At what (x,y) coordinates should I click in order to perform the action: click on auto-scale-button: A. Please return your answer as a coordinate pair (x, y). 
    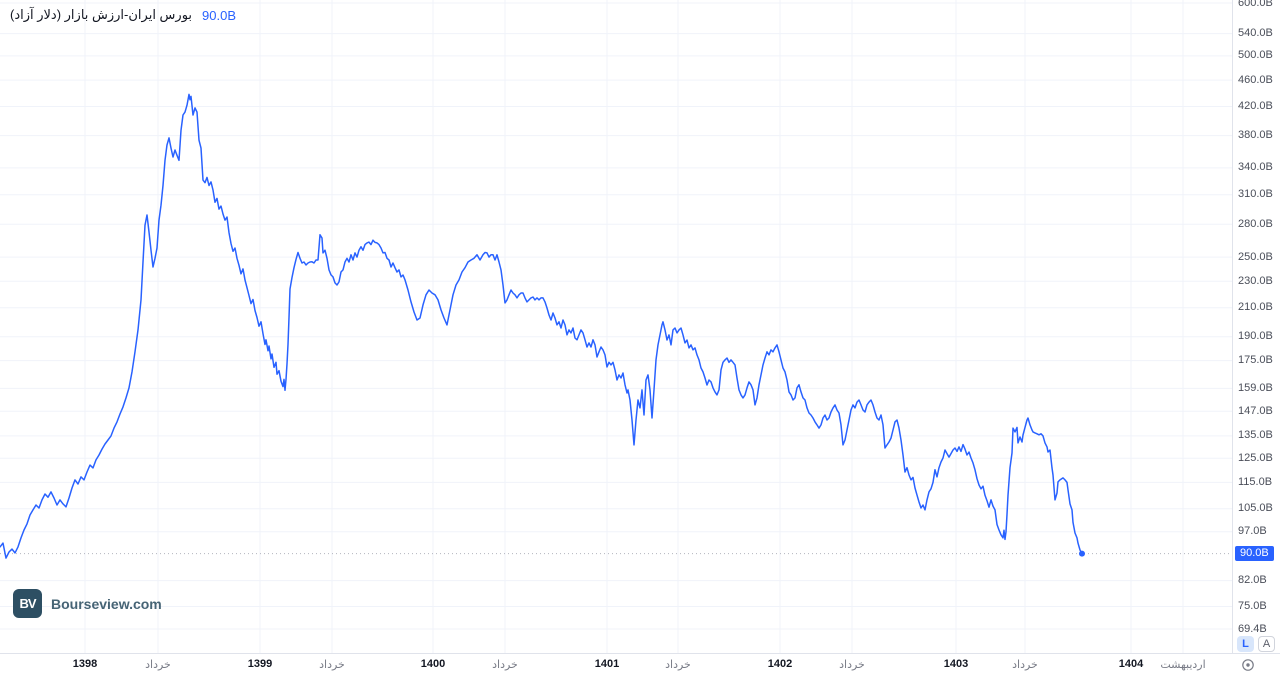
    Looking at the image, I should click on (1266, 644).